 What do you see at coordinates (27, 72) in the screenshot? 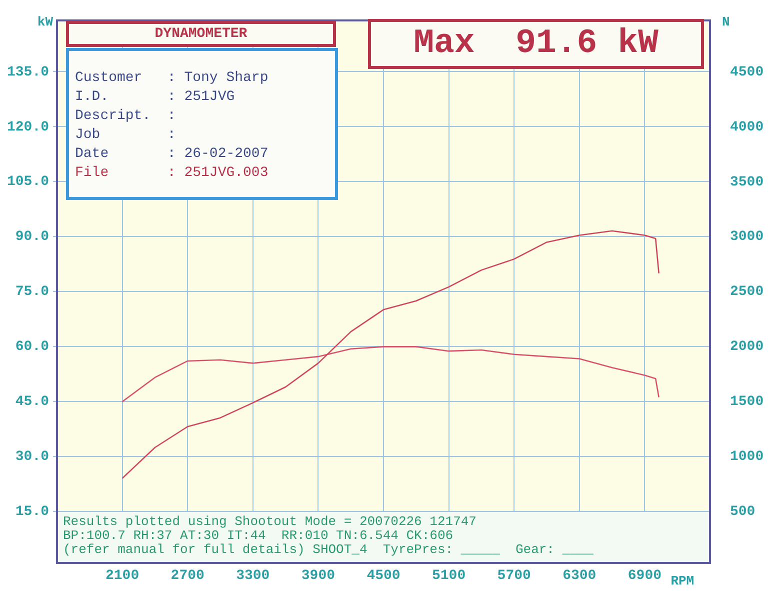
I see `y-tick-label: 135.0` at bounding box center [27, 72].